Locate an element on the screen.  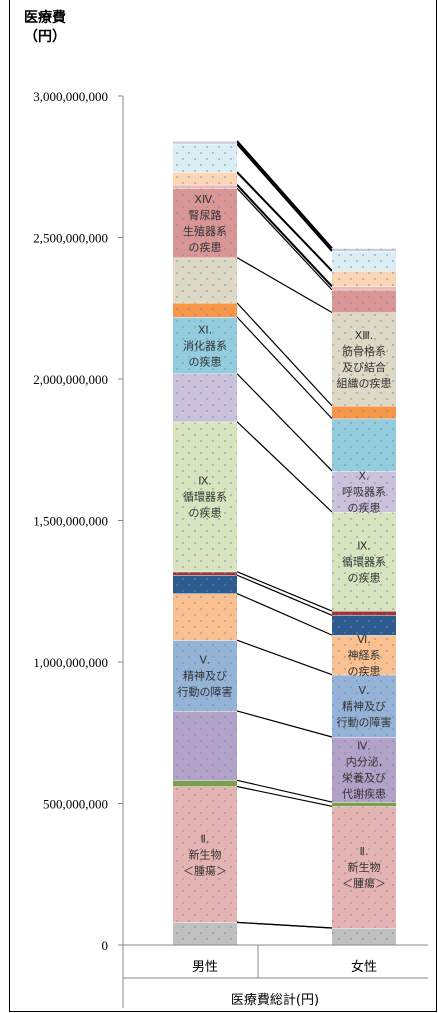
y-tick-label: 1,000,000,000 is located at coordinates (70, 662).